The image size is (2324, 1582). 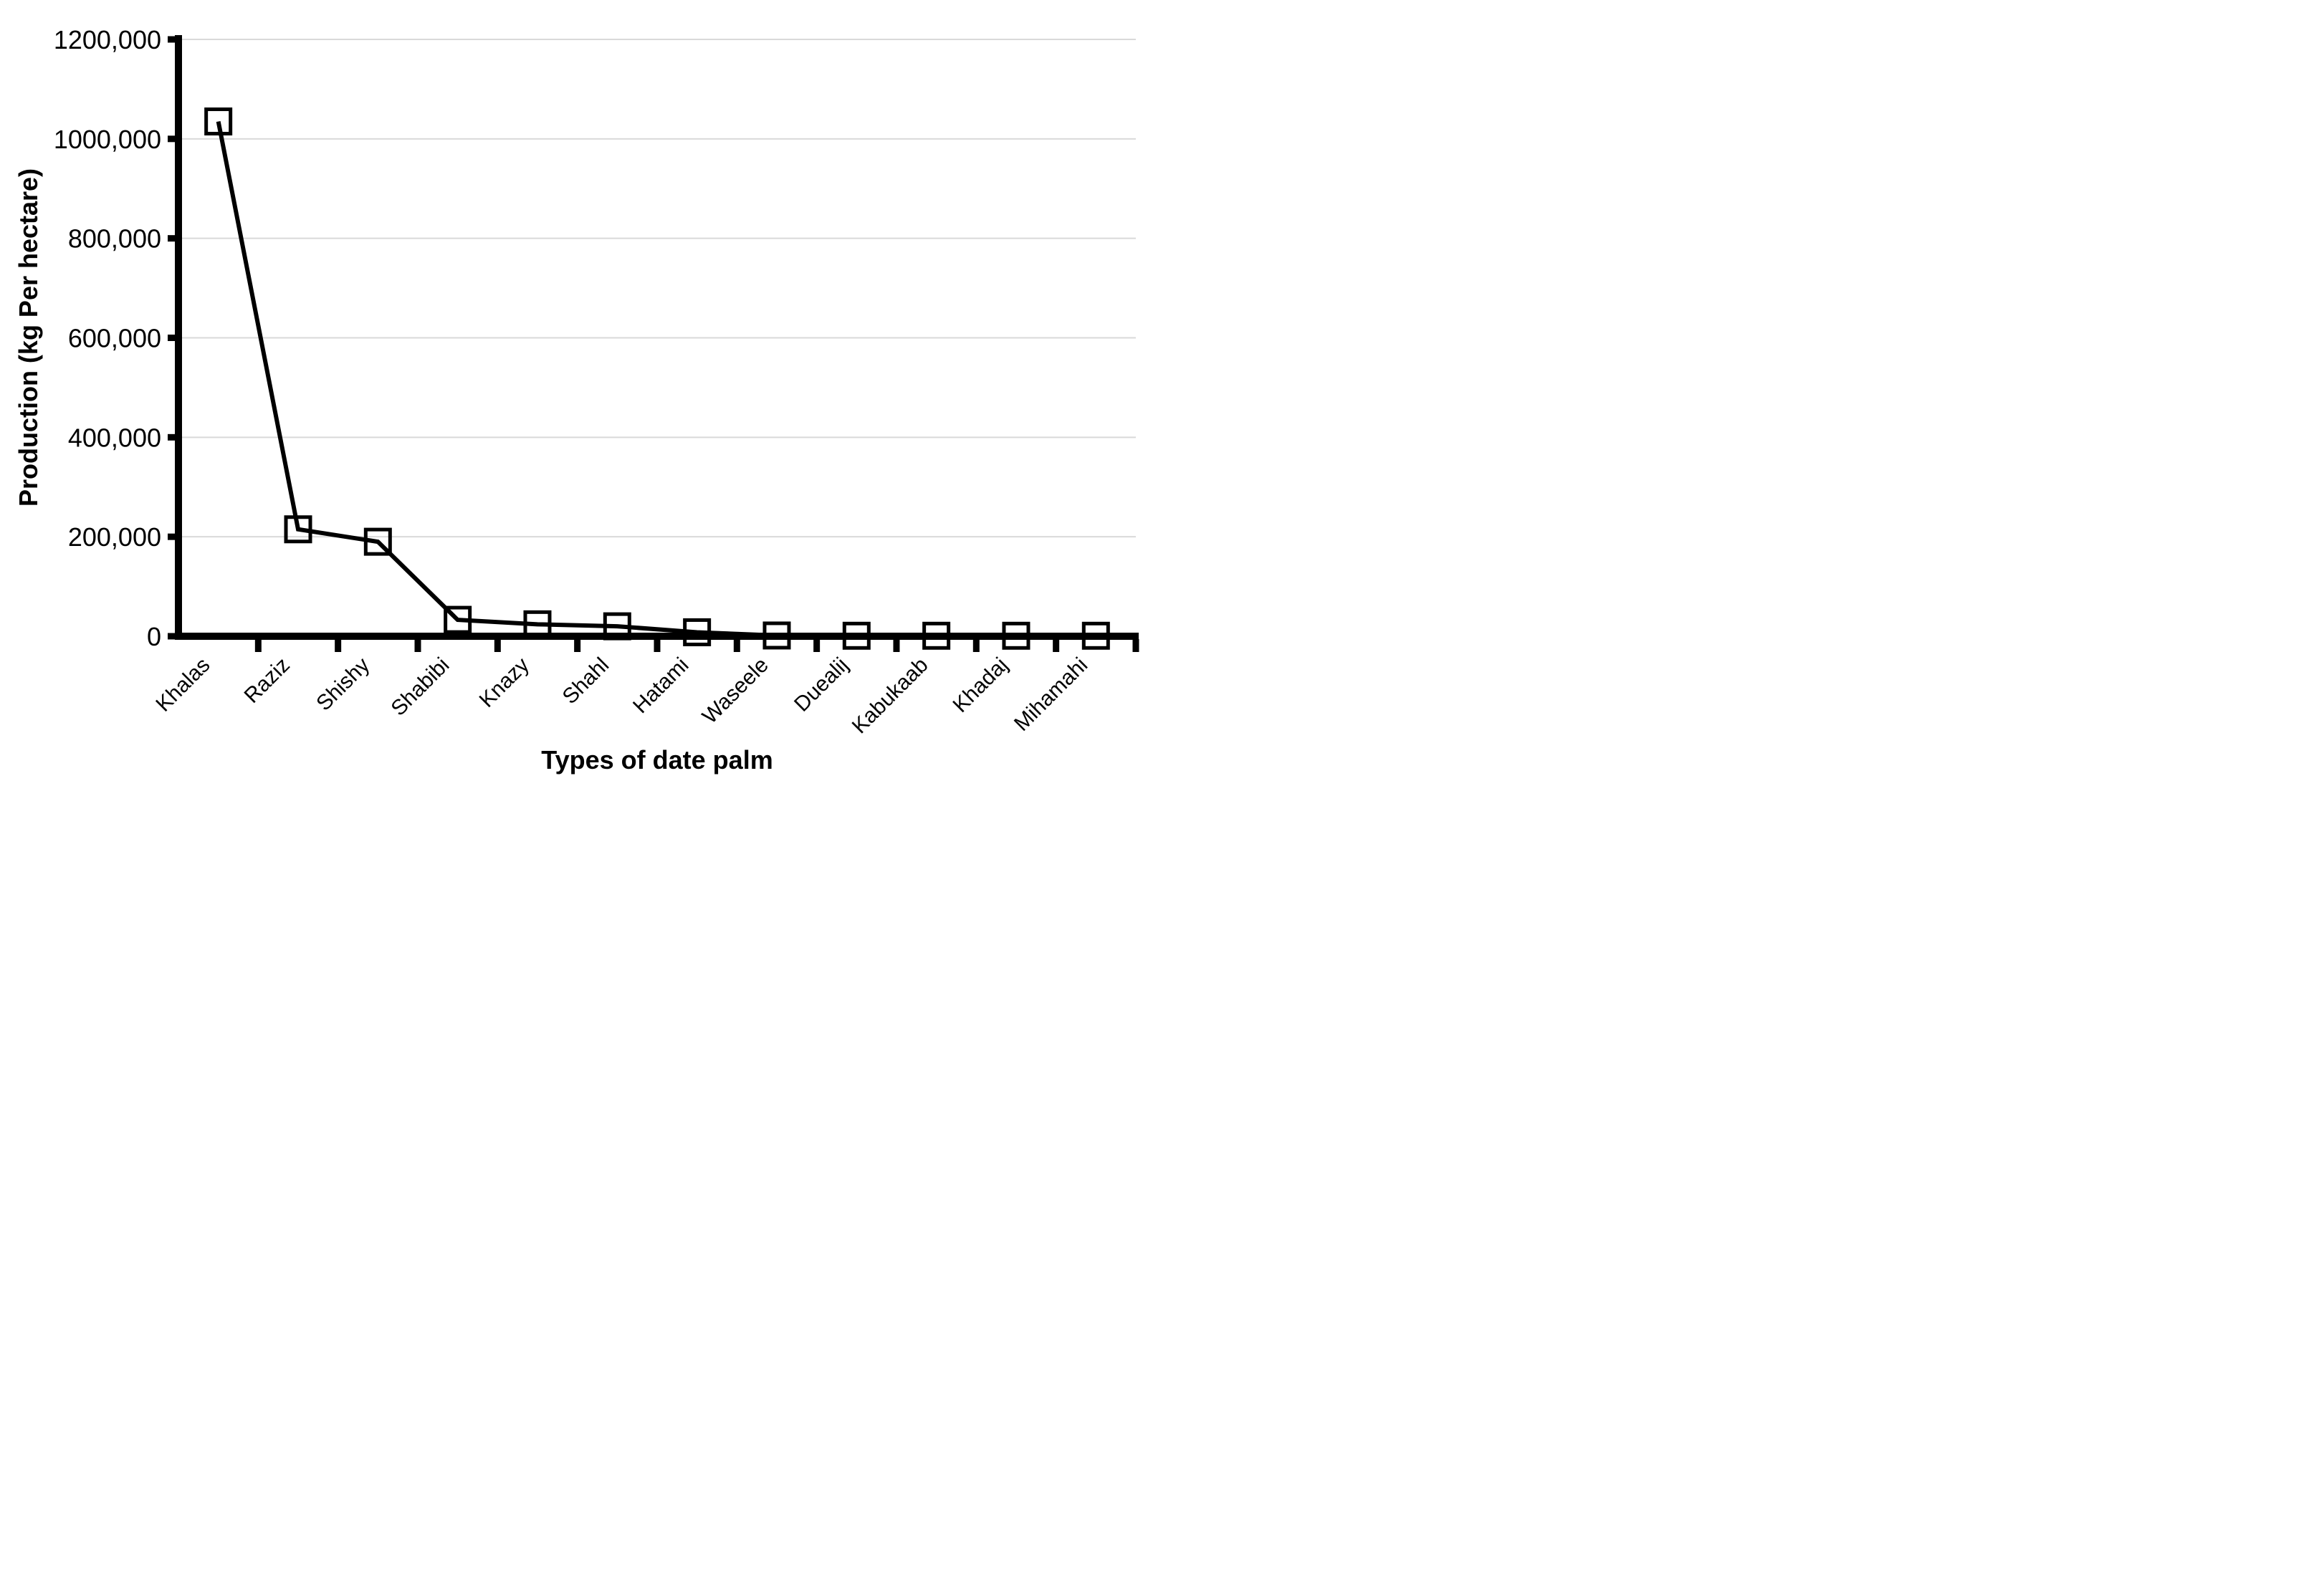 What do you see at coordinates (656, 379) in the screenshot?
I see `data-series-line` at bounding box center [656, 379].